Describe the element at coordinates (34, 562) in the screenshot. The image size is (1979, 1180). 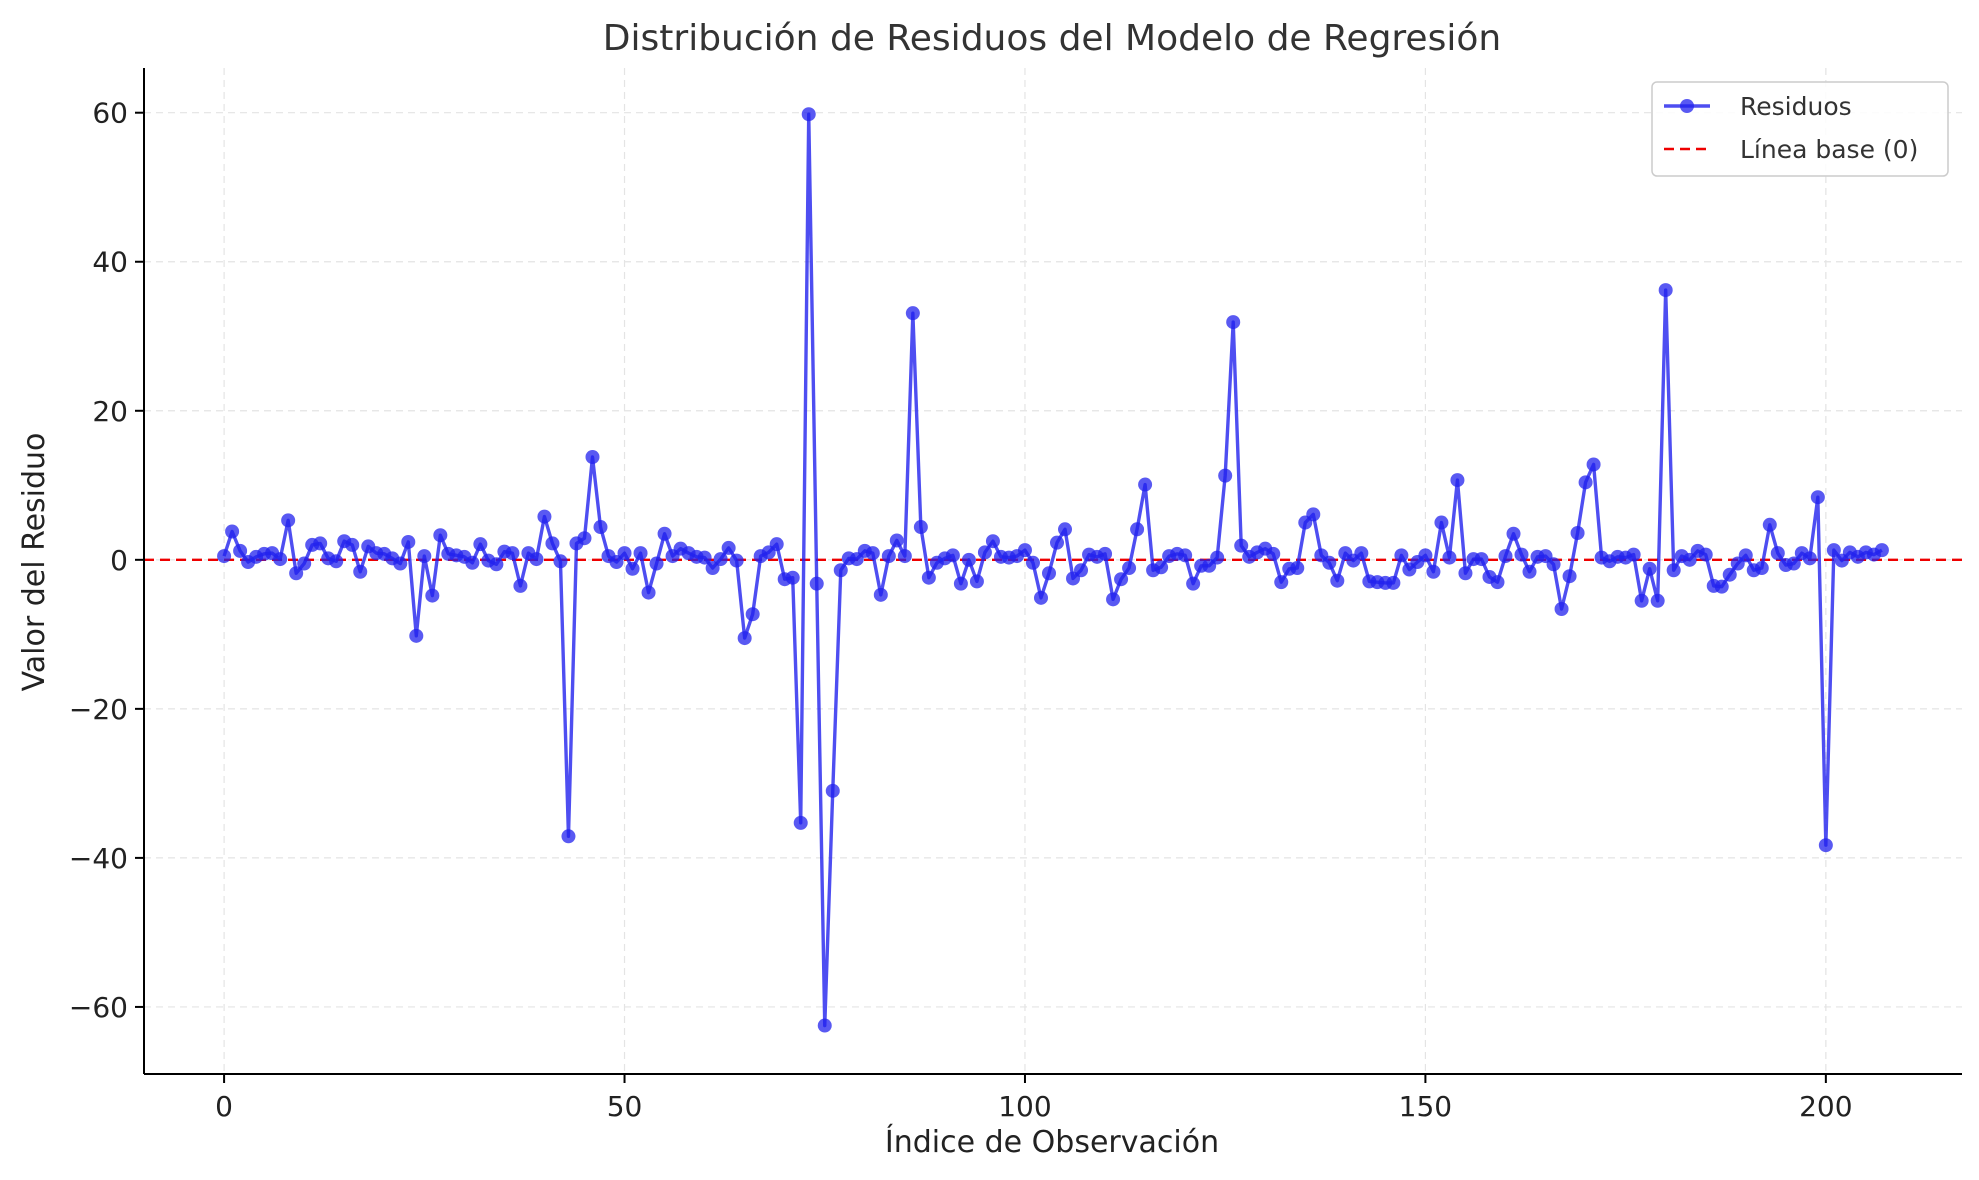
I see `y-axis-label: Valor del Residuo` at that location.